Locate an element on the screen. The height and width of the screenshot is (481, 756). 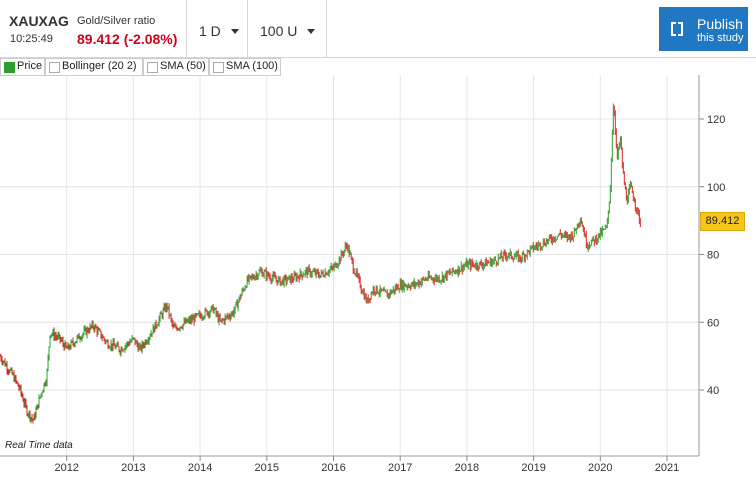
x-tick-label: 2015 is located at coordinates (267, 468).